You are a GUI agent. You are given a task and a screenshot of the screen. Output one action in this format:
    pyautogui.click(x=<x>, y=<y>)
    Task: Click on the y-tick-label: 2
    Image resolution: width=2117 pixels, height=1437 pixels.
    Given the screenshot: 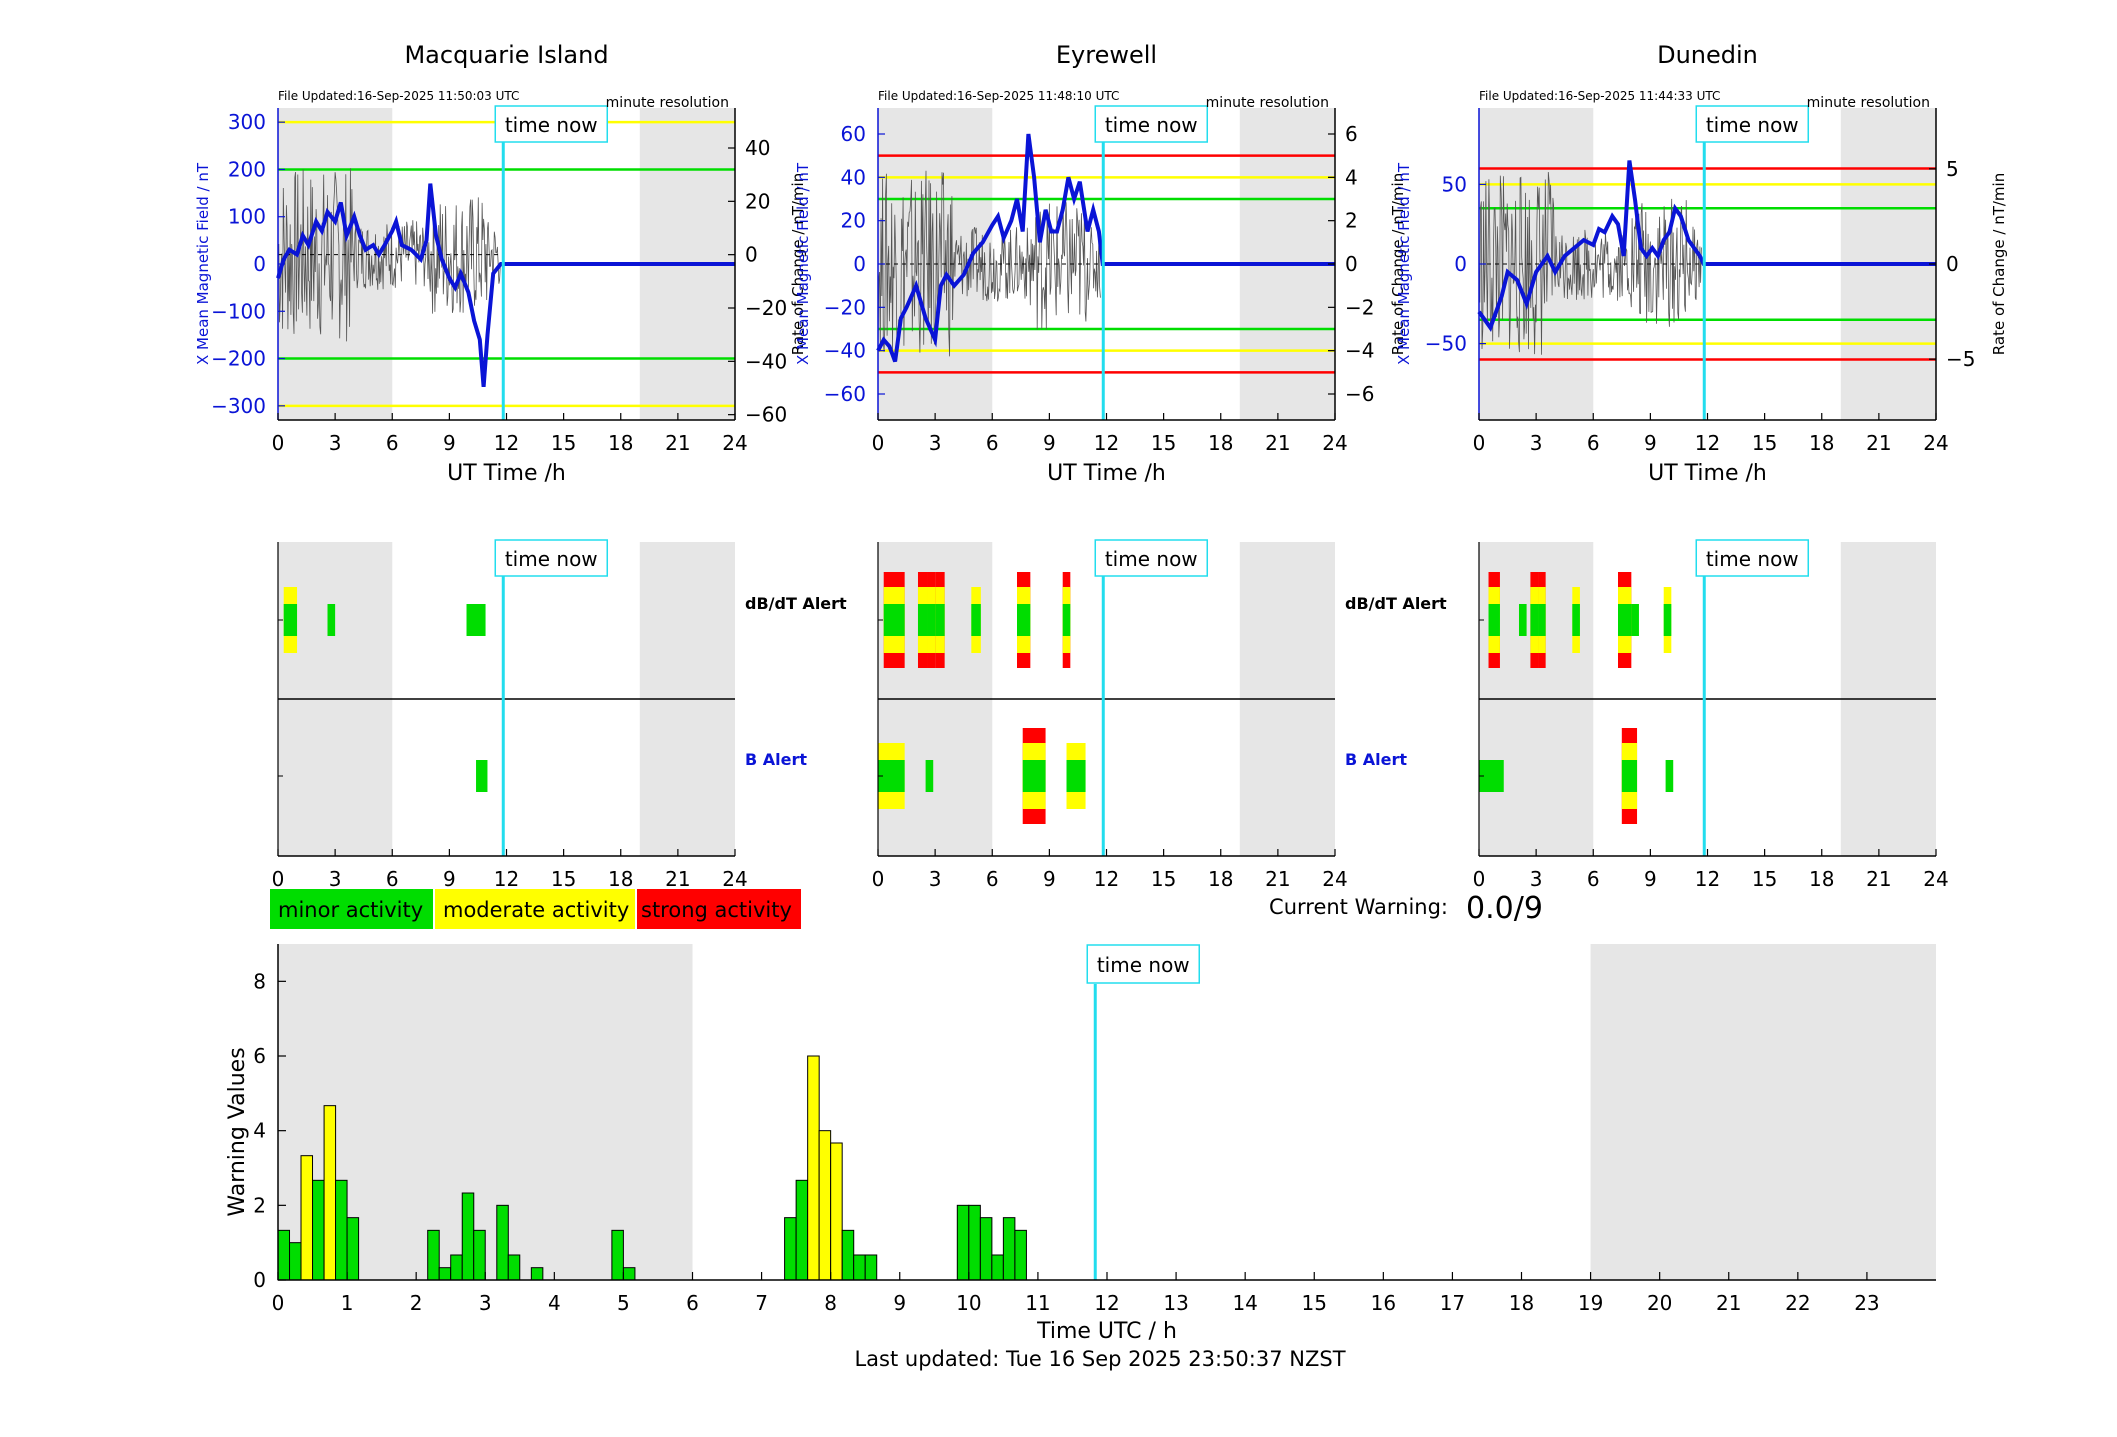 What is the action you would take?
    pyautogui.click(x=259, y=1205)
    